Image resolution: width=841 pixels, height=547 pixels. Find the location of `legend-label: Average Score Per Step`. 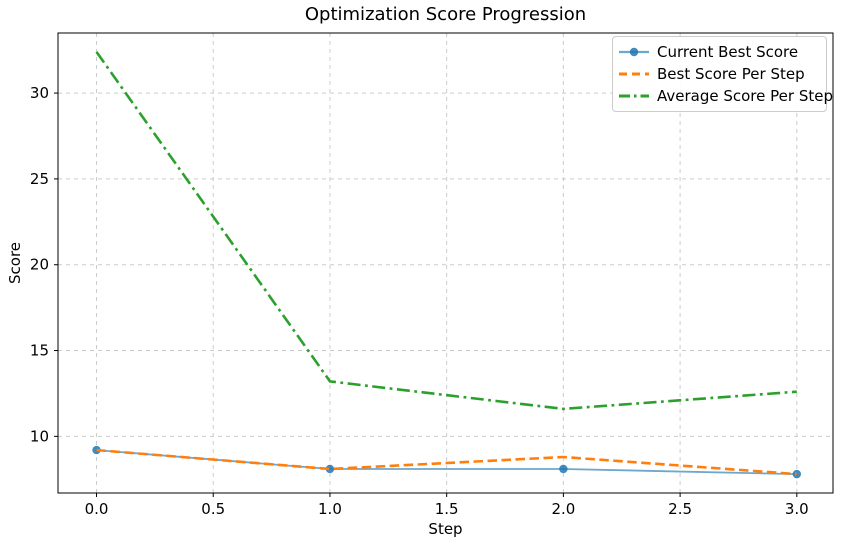

legend-label: Average Score Per Step is located at coordinates (745, 96).